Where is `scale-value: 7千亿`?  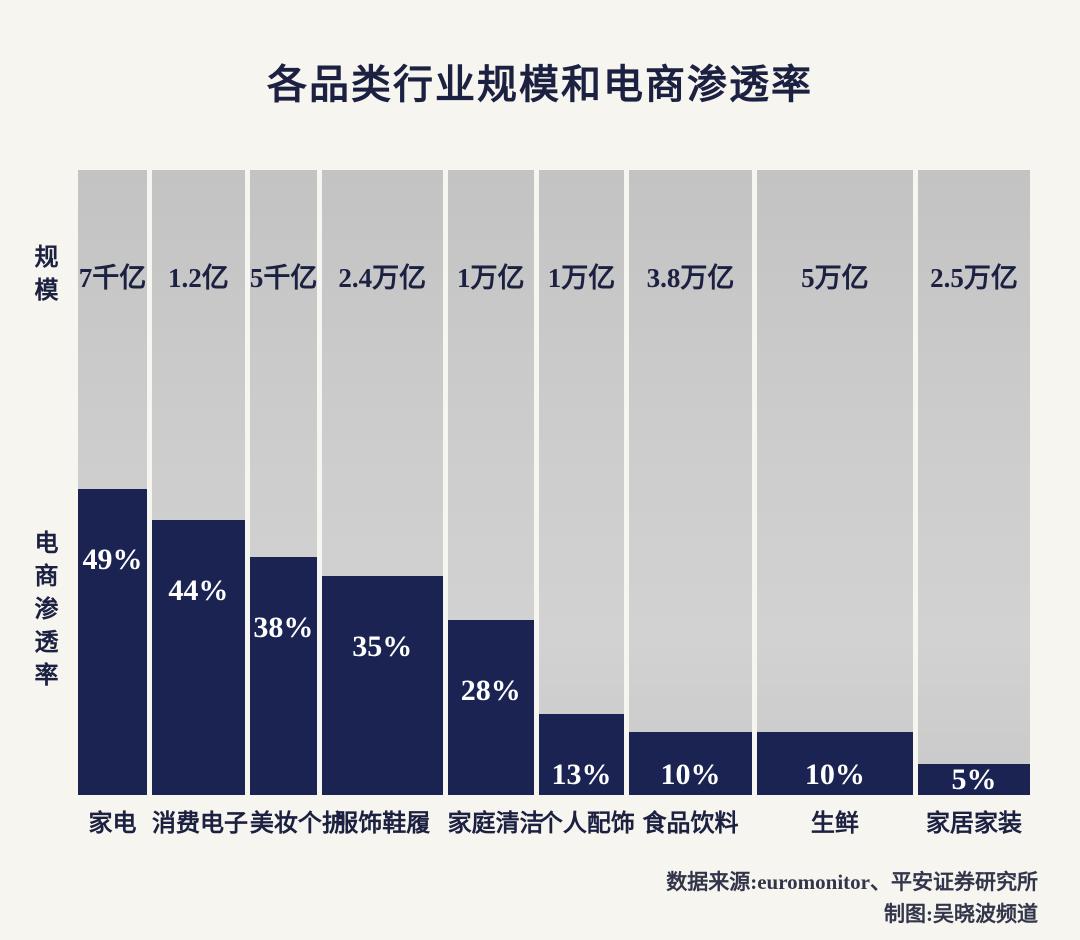 scale-value: 7千亿 is located at coordinates (112, 278).